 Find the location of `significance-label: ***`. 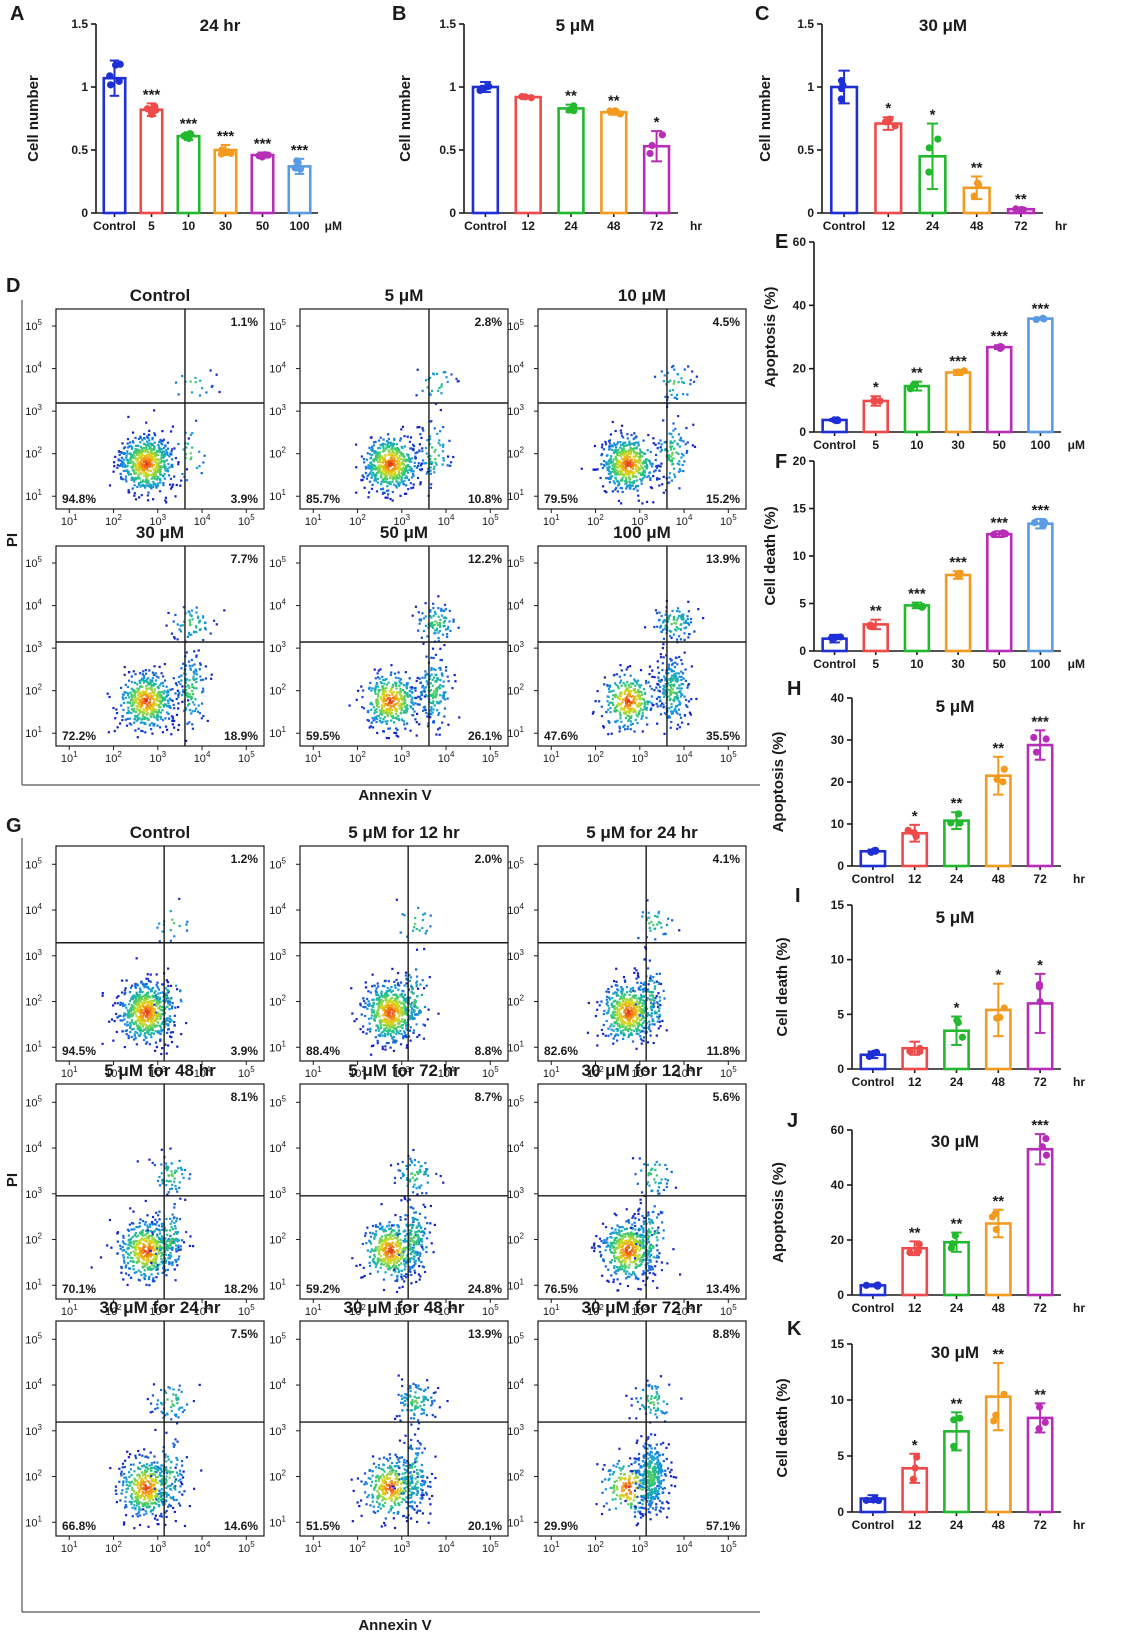

significance-label: *** is located at coordinates (1040, 721).